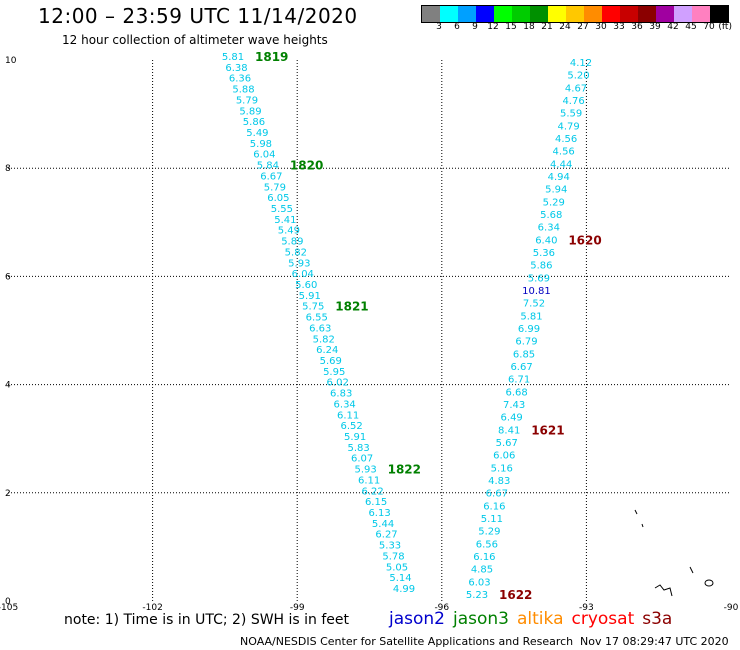 This screenshot has height=650, width=740. Describe the element at coordinates (534, 304) in the screenshot. I see `wave-height-label: 7.52` at that location.